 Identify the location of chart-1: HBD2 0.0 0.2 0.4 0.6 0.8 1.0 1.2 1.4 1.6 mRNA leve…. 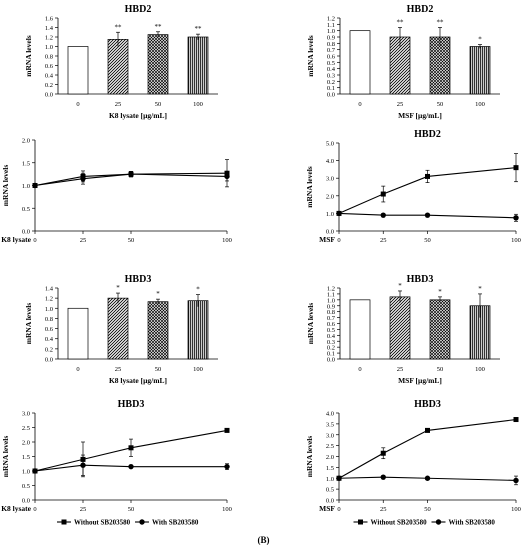
(121, 62).